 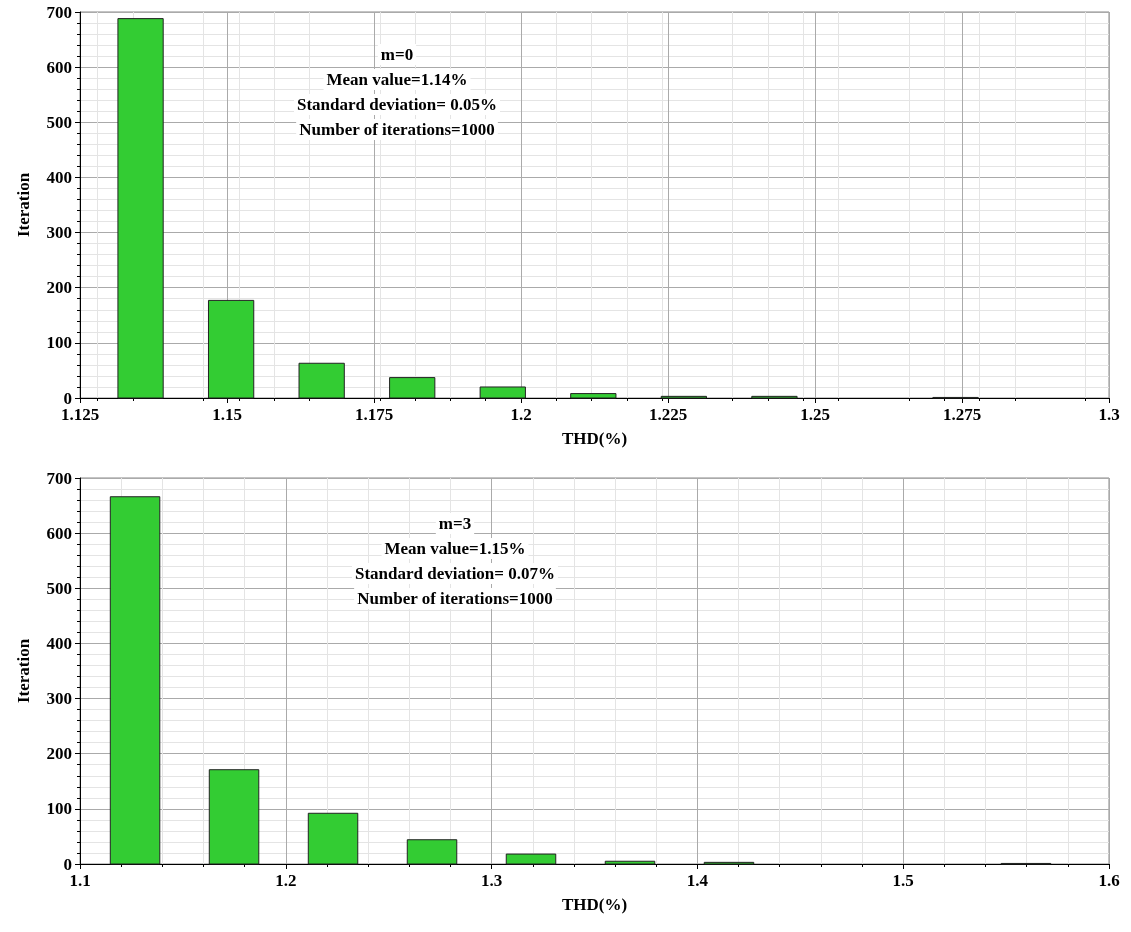 What do you see at coordinates (397, 54) in the screenshot?
I see `annotation: m=0` at bounding box center [397, 54].